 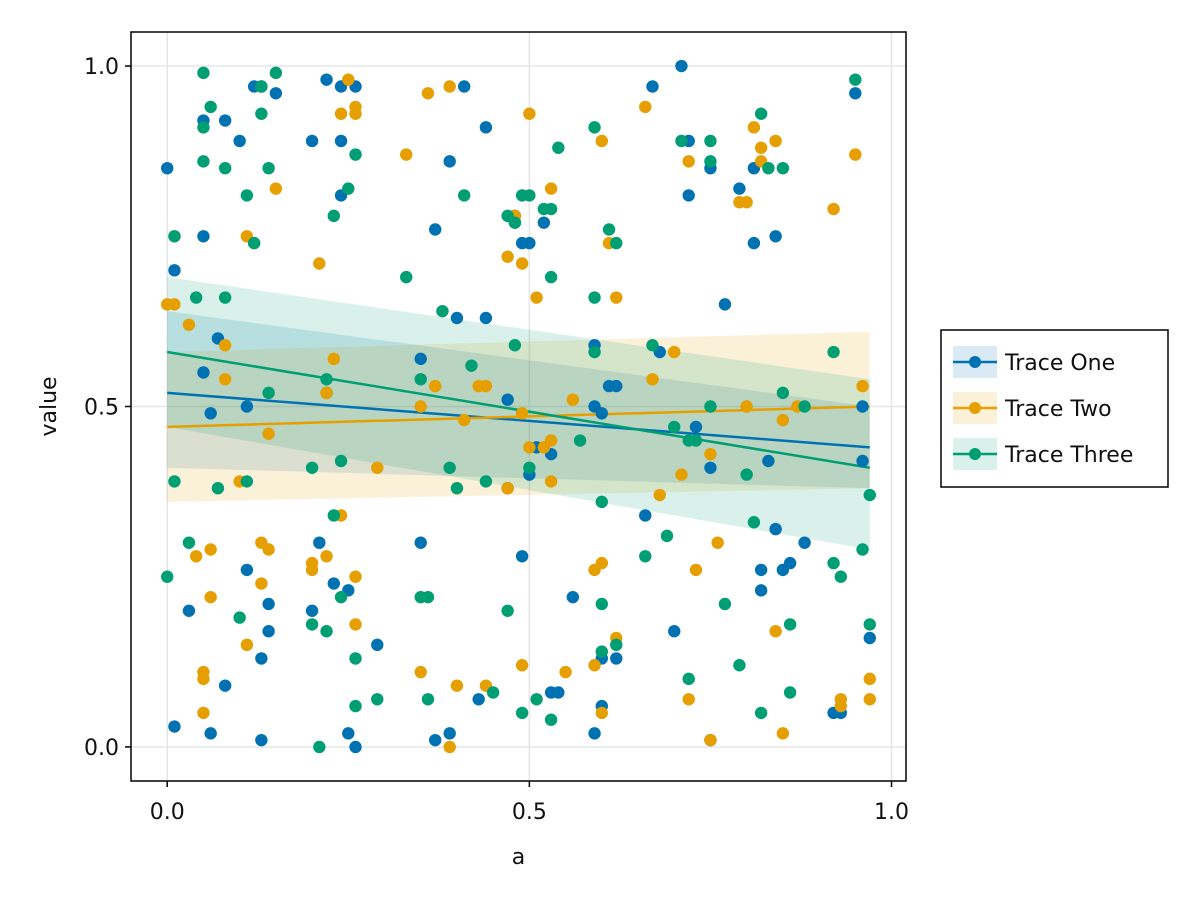 I want to click on y-tick-label: 0.0, so click(x=101, y=748).